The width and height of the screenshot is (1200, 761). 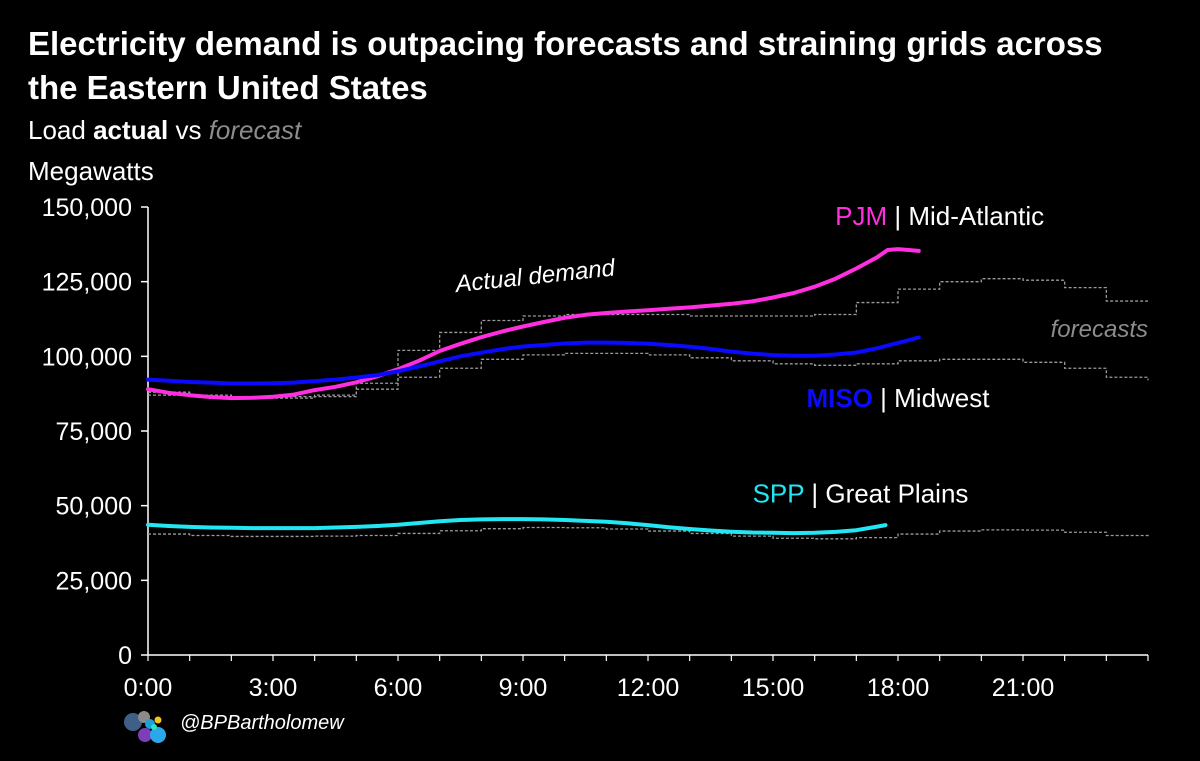 What do you see at coordinates (533, 360) in the screenshot?
I see `series-line-miso` at bounding box center [533, 360].